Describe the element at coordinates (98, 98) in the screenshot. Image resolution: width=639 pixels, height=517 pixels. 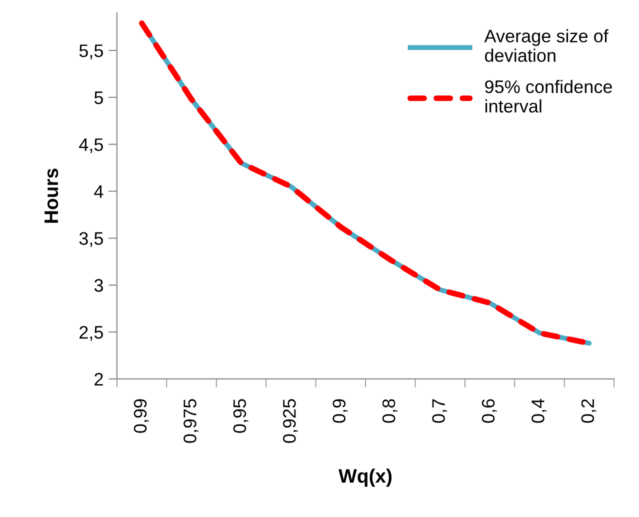
I see `y-tick-label: 5` at that location.